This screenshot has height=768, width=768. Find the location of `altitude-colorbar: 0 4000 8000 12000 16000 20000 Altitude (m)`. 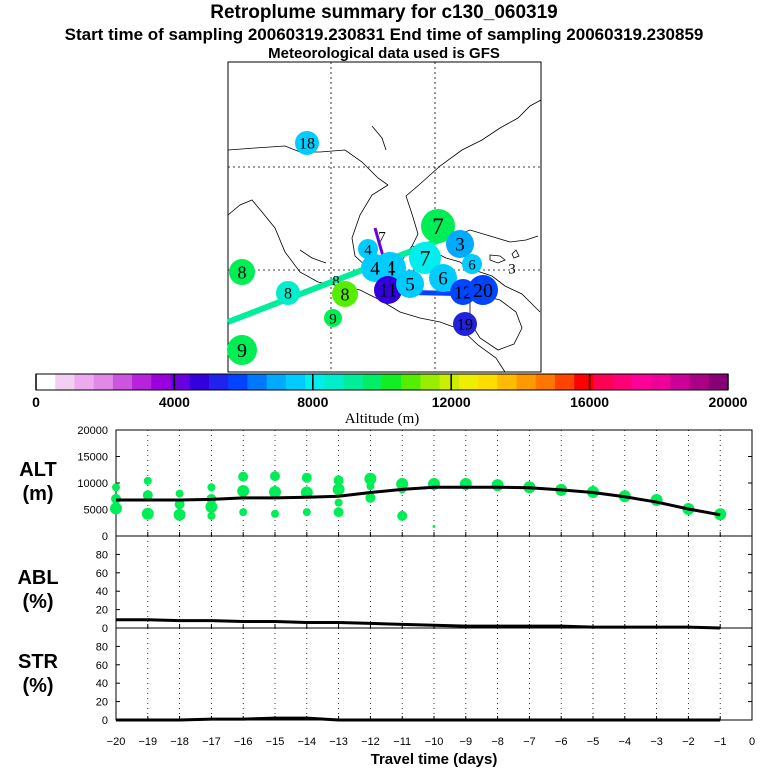

altitude-colorbar: 0 4000 8000 12000 16000 20000 Altitude (m) is located at coordinates (390, 400).